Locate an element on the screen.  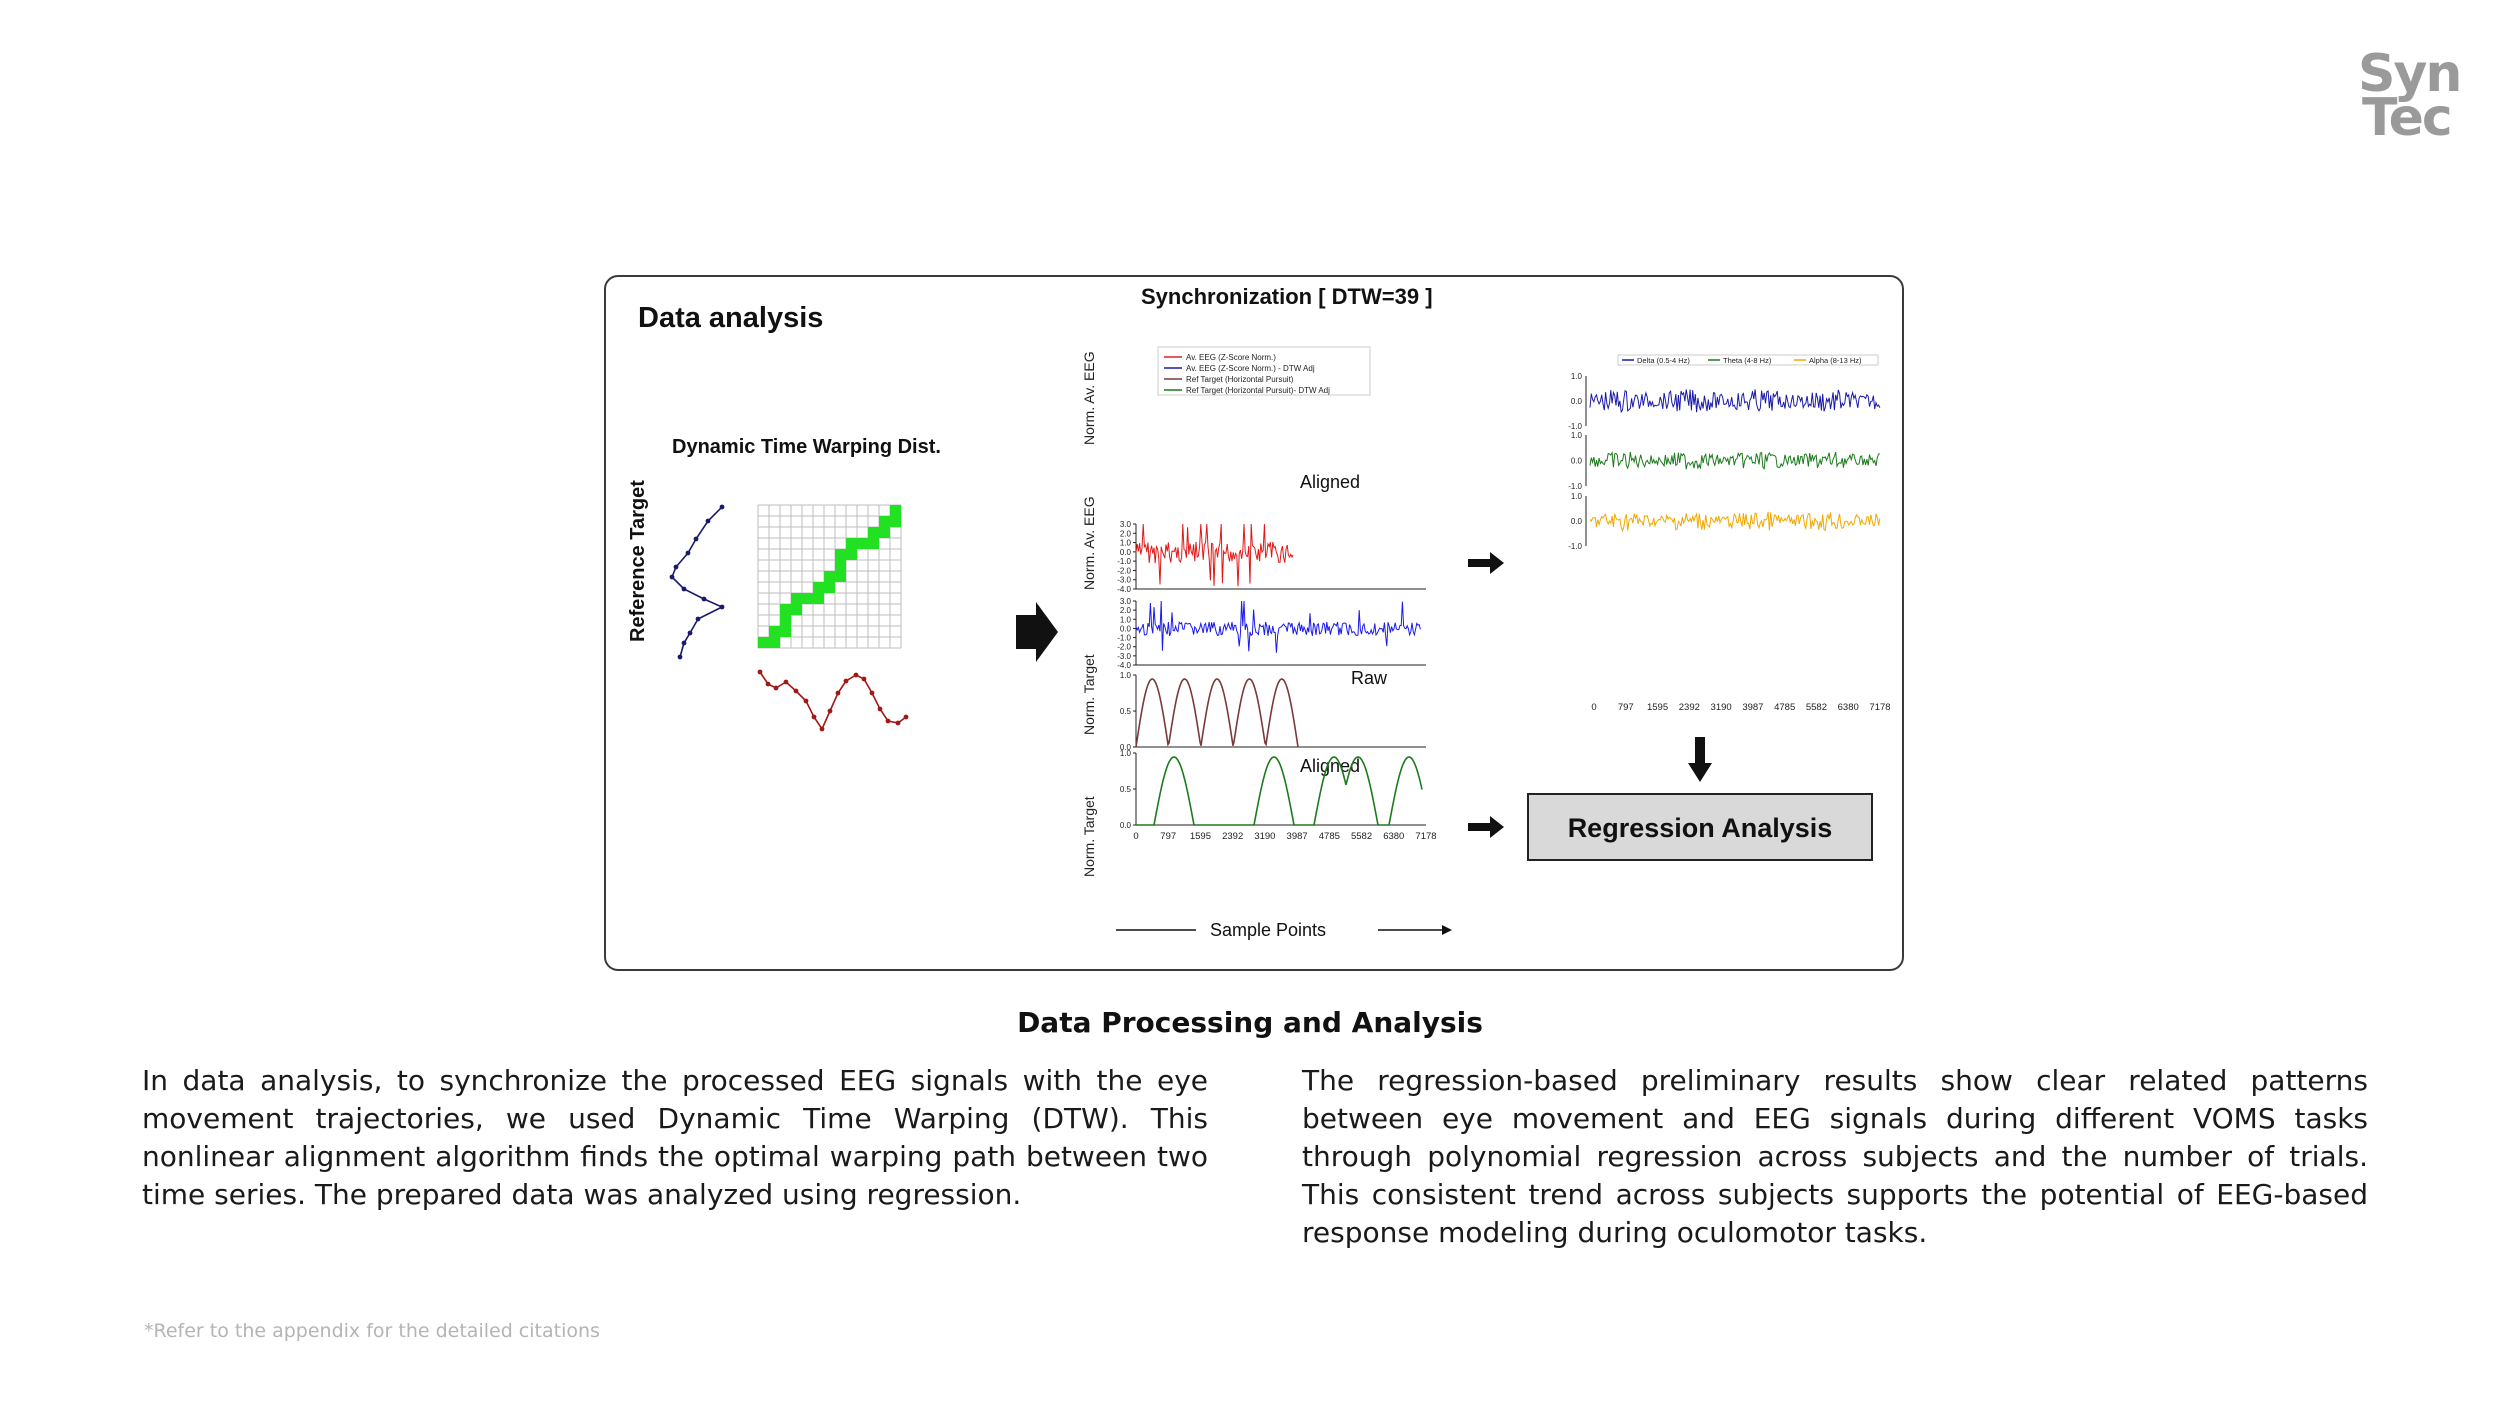
xlabel-sample-points: Sample Points is located at coordinates (1268, 930).